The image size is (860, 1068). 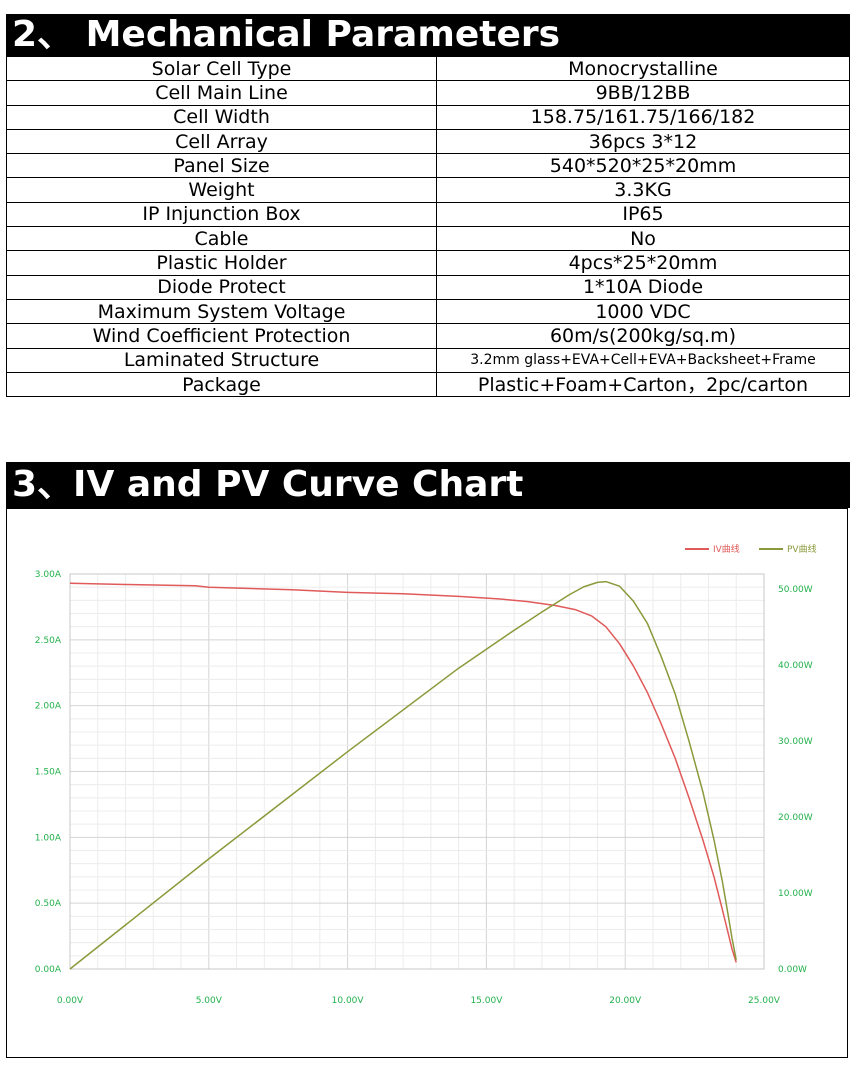 What do you see at coordinates (643, 263) in the screenshot?
I see `param-value: 4pcs*25*20mm` at bounding box center [643, 263].